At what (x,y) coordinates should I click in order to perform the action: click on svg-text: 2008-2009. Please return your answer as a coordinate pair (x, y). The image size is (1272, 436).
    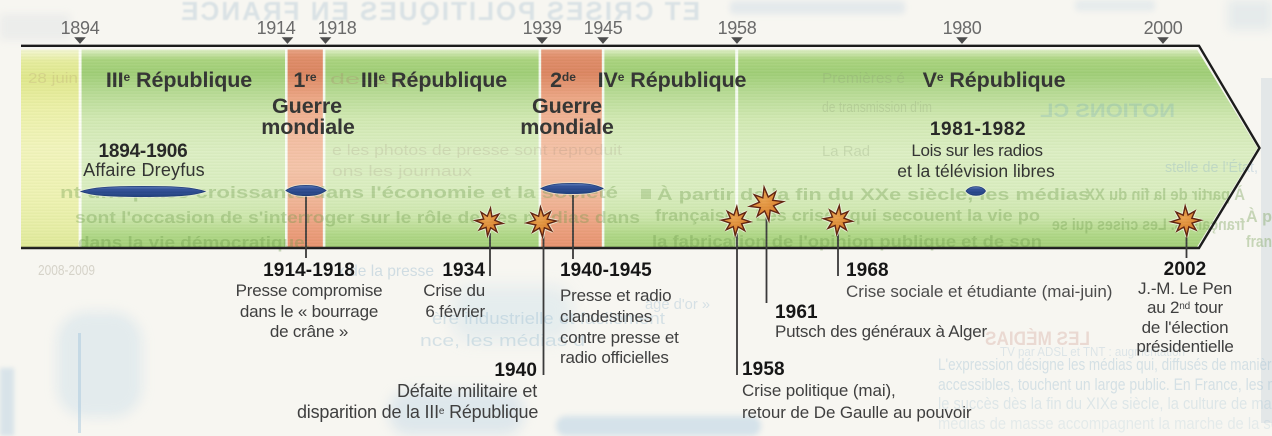
    Looking at the image, I should click on (66, 270).